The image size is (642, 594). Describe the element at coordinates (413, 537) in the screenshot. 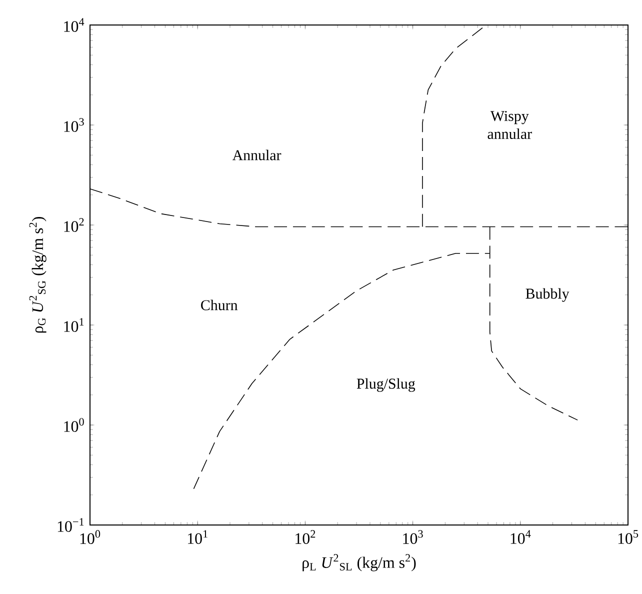

I see `x-tick-label: 10$^{3}$` at that location.